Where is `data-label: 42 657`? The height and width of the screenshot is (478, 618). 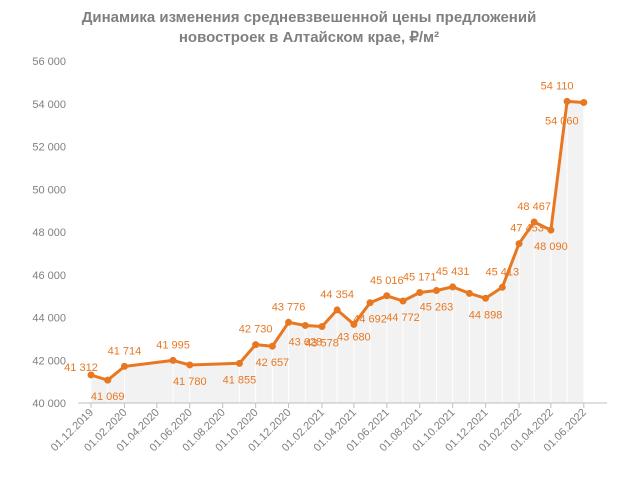 data-label: 42 657 is located at coordinates (273, 363).